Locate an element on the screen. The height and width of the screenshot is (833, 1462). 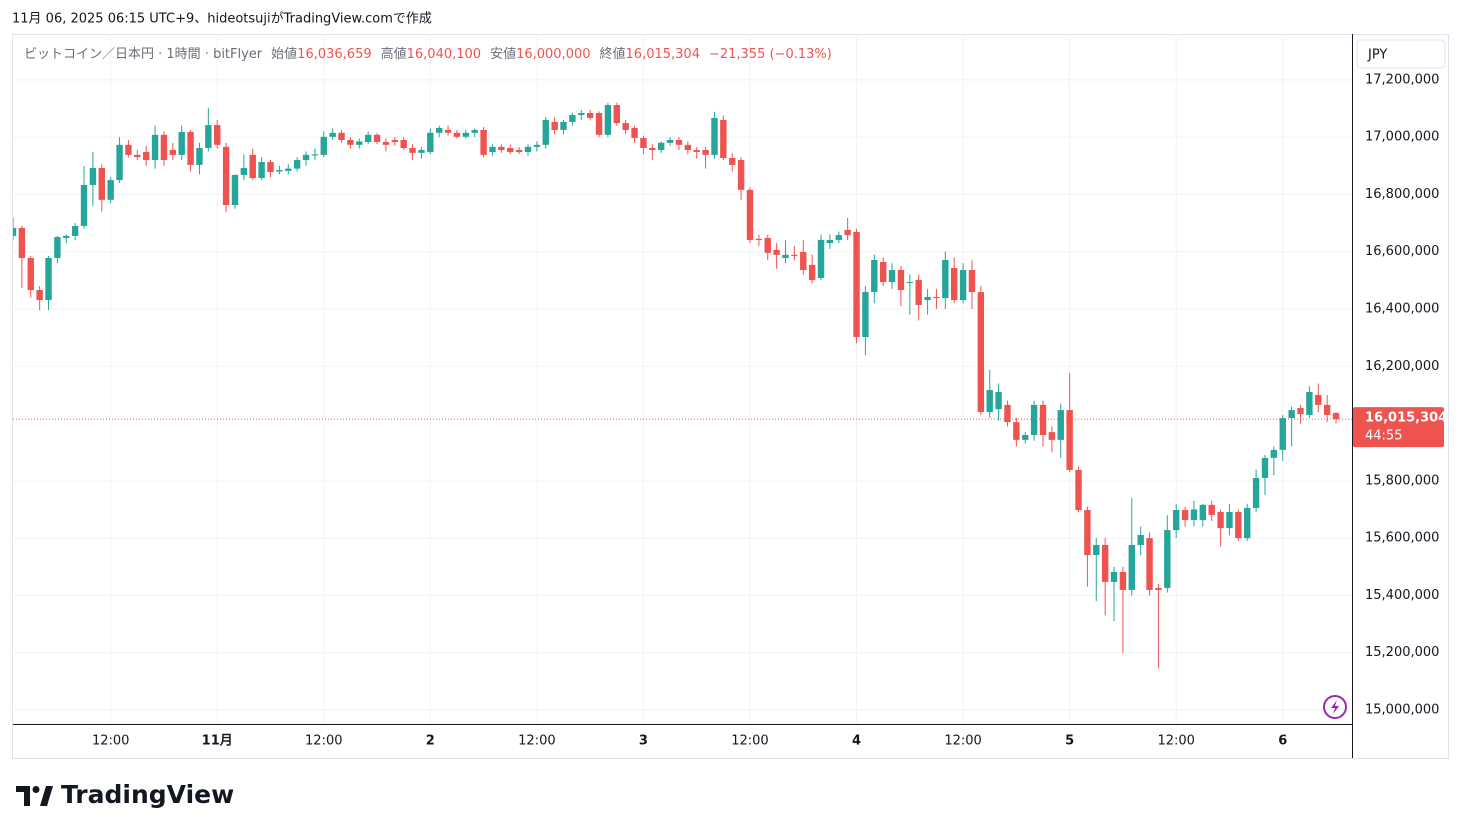
legend-open-label: 始値 is located at coordinates (284, 54).